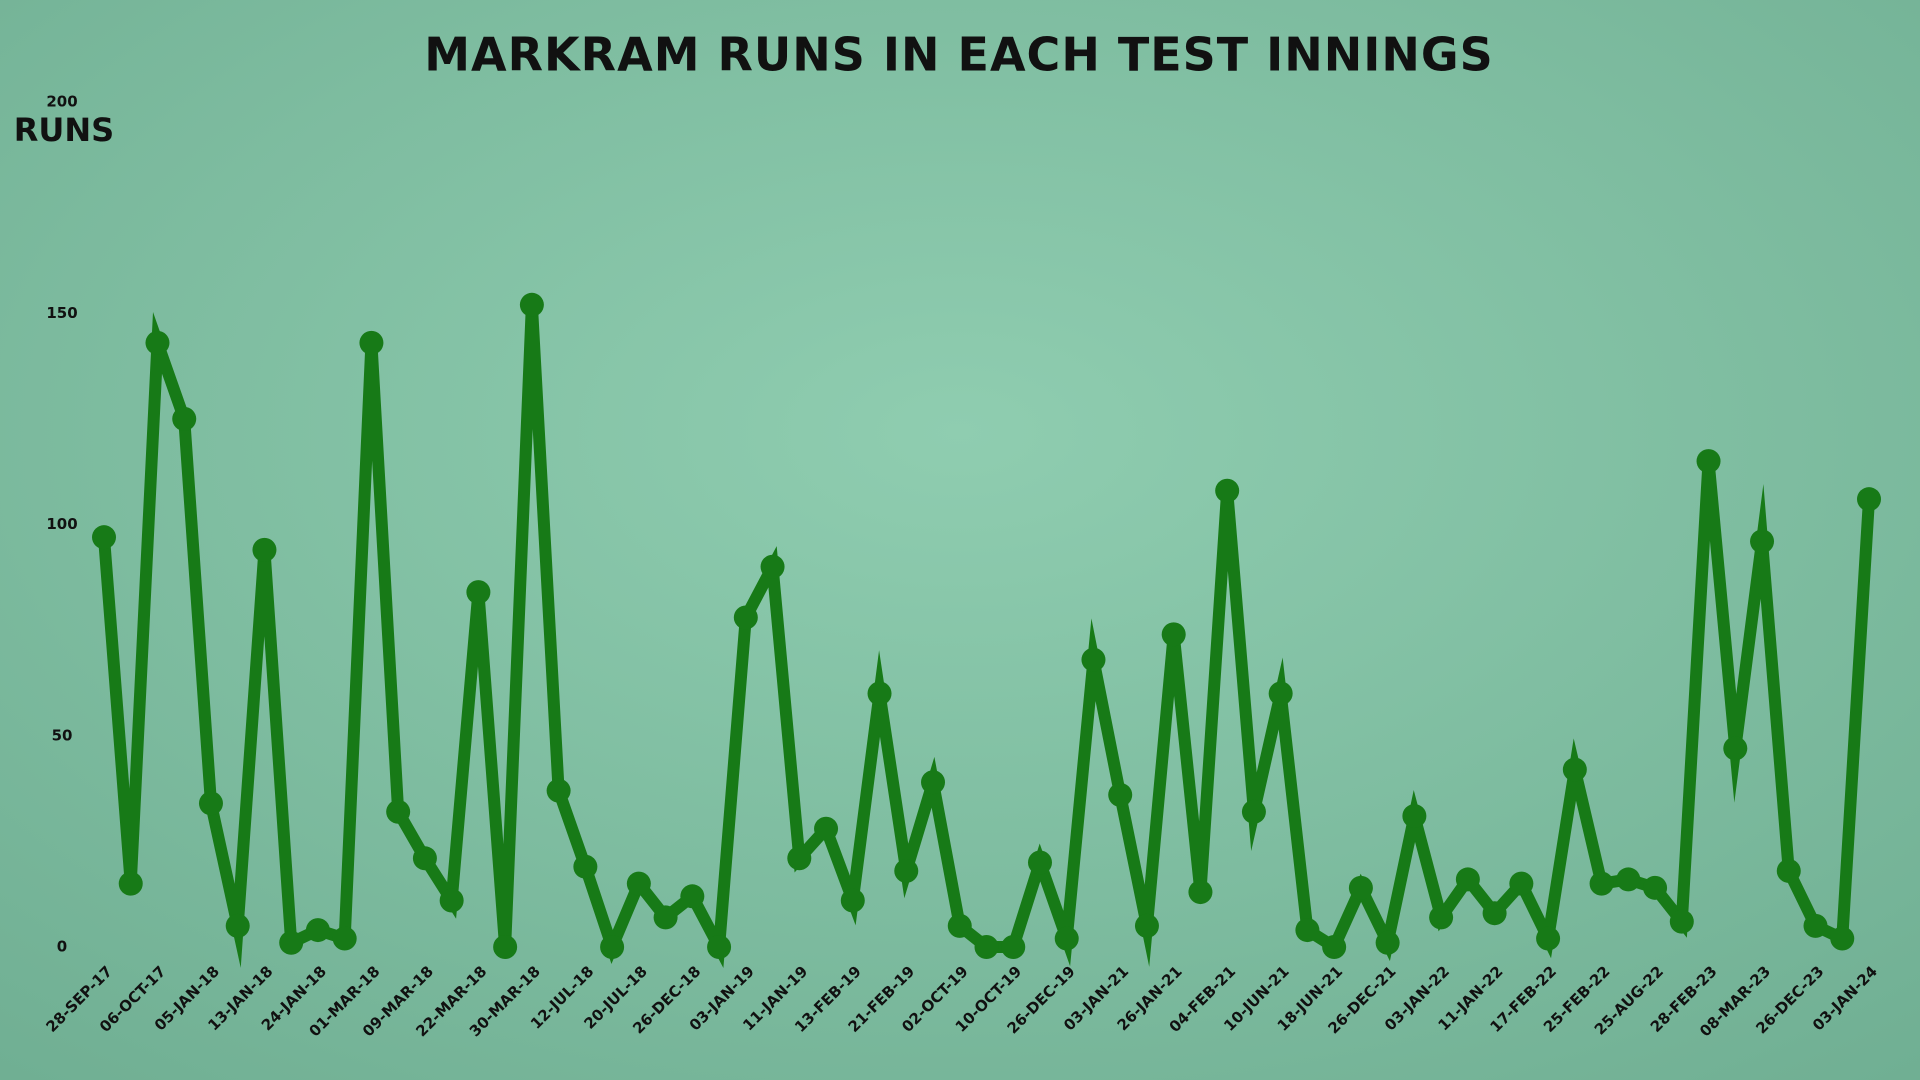 This screenshot has width=1920, height=1080. Describe the element at coordinates (61, 102) in the screenshot. I see `y-tick-label: 200` at that location.